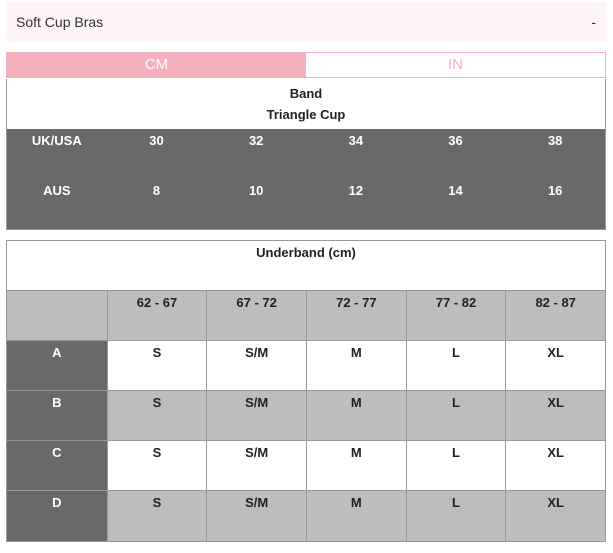 The image size is (613, 553). I want to click on table-cell: 12, so click(356, 190).